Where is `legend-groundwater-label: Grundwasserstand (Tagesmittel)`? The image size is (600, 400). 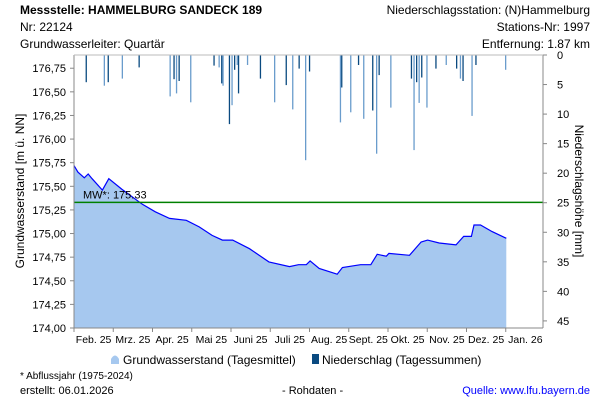 legend-groundwater-label: Grundwasserstand (Tagesmittel) is located at coordinates (209, 360).